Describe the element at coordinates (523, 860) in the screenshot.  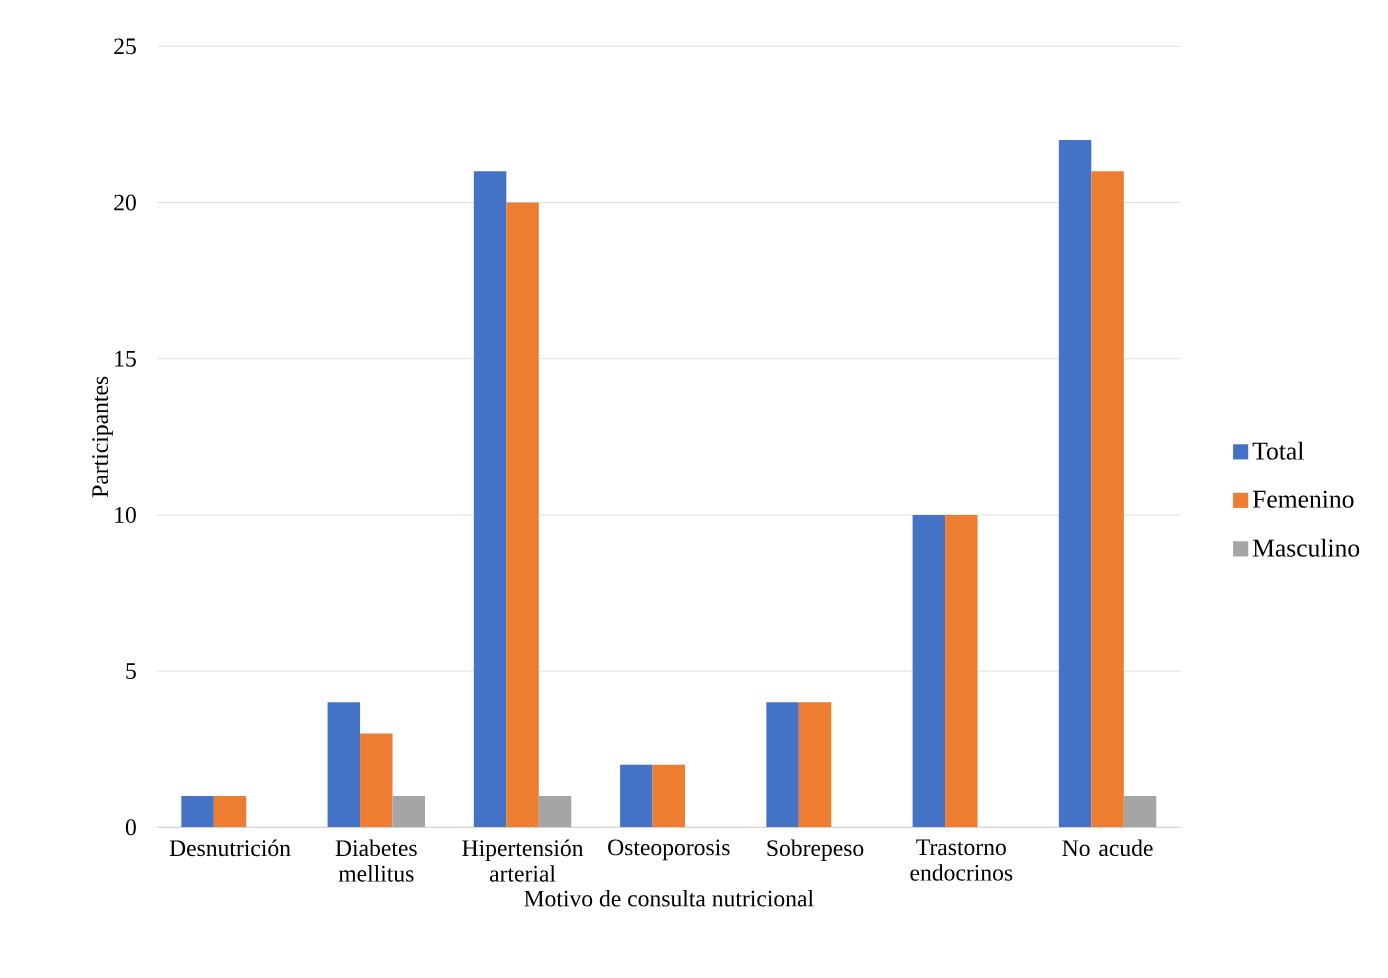
I see `x-tick-label: Hipertensión arterial` at that location.